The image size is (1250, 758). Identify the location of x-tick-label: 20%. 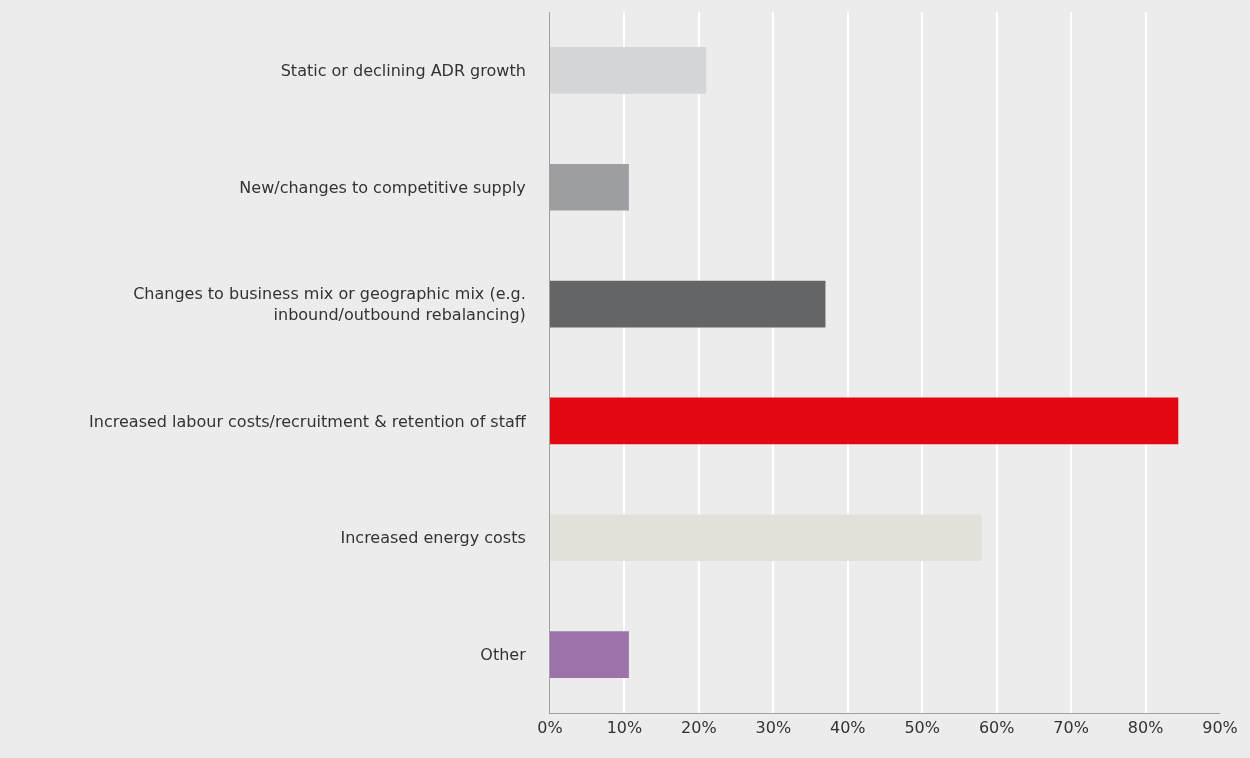
(699, 728).